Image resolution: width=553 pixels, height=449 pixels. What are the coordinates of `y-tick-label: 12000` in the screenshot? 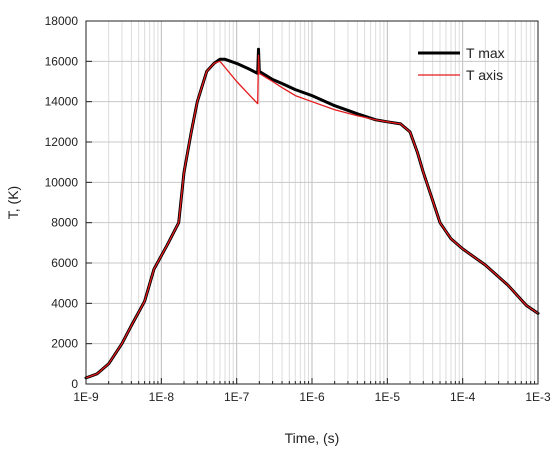 It's located at (62, 142).